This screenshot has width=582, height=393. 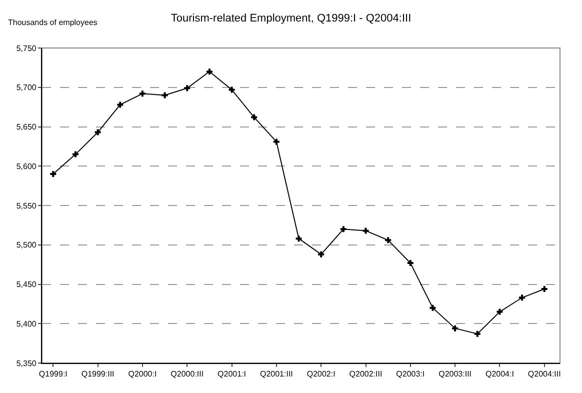 What do you see at coordinates (276, 374) in the screenshot?
I see `x-tick-label: Q2001:III` at bounding box center [276, 374].